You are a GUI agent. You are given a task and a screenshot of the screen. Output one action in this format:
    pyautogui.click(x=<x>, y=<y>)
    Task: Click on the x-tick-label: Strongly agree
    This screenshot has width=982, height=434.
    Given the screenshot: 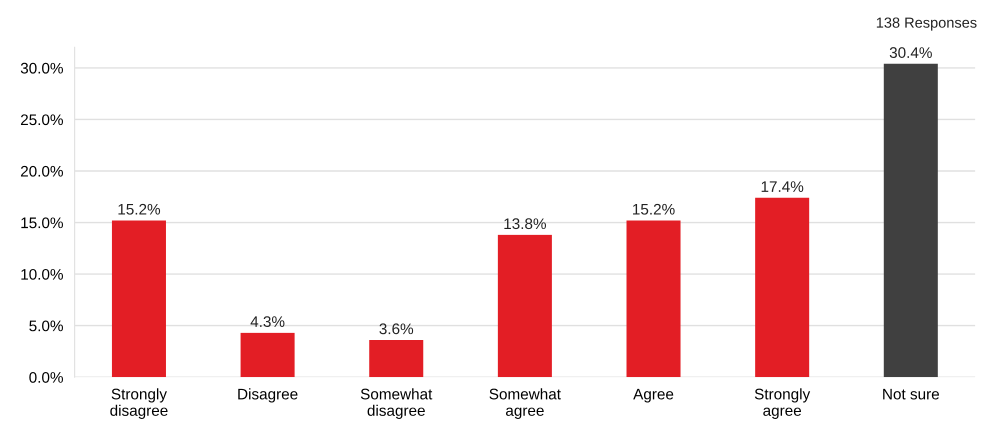 What is the action you would take?
    pyautogui.click(x=782, y=403)
    